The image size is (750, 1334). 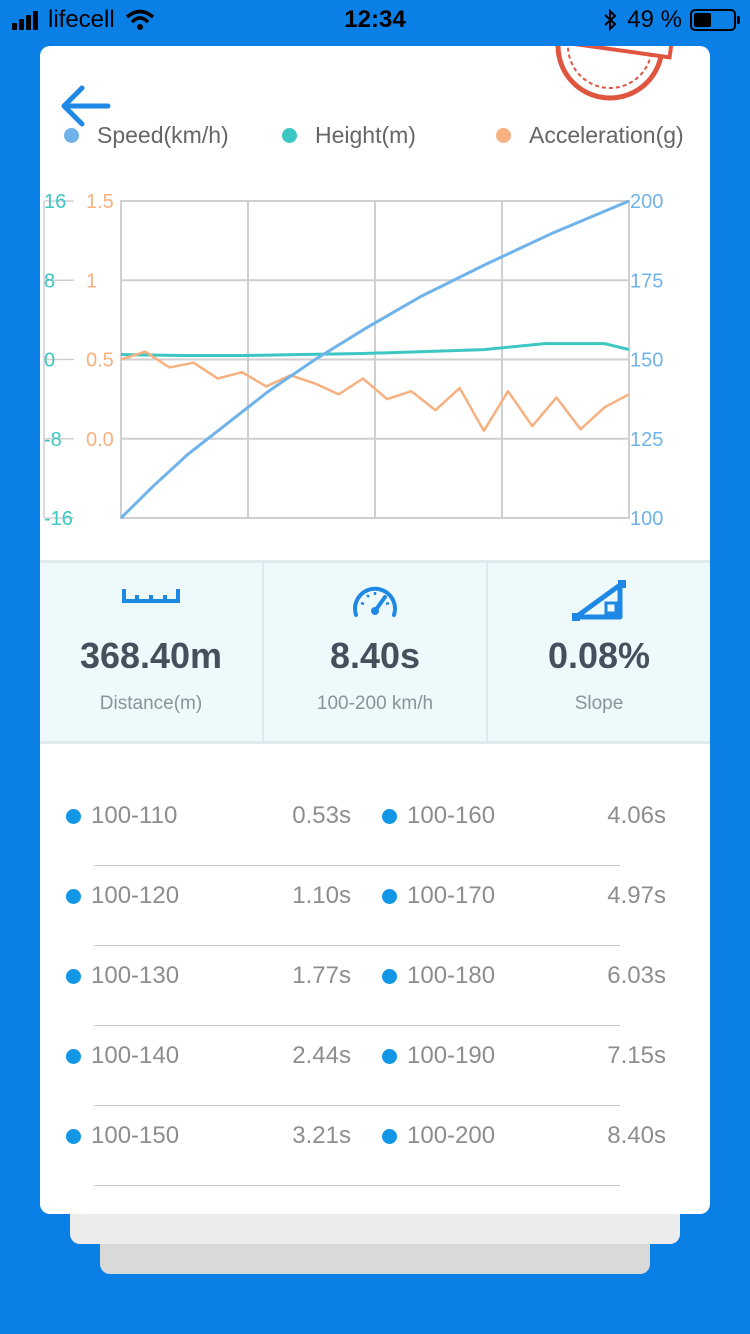 I want to click on stat-distance: 368.40m Distance(m), so click(x=152, y=652).